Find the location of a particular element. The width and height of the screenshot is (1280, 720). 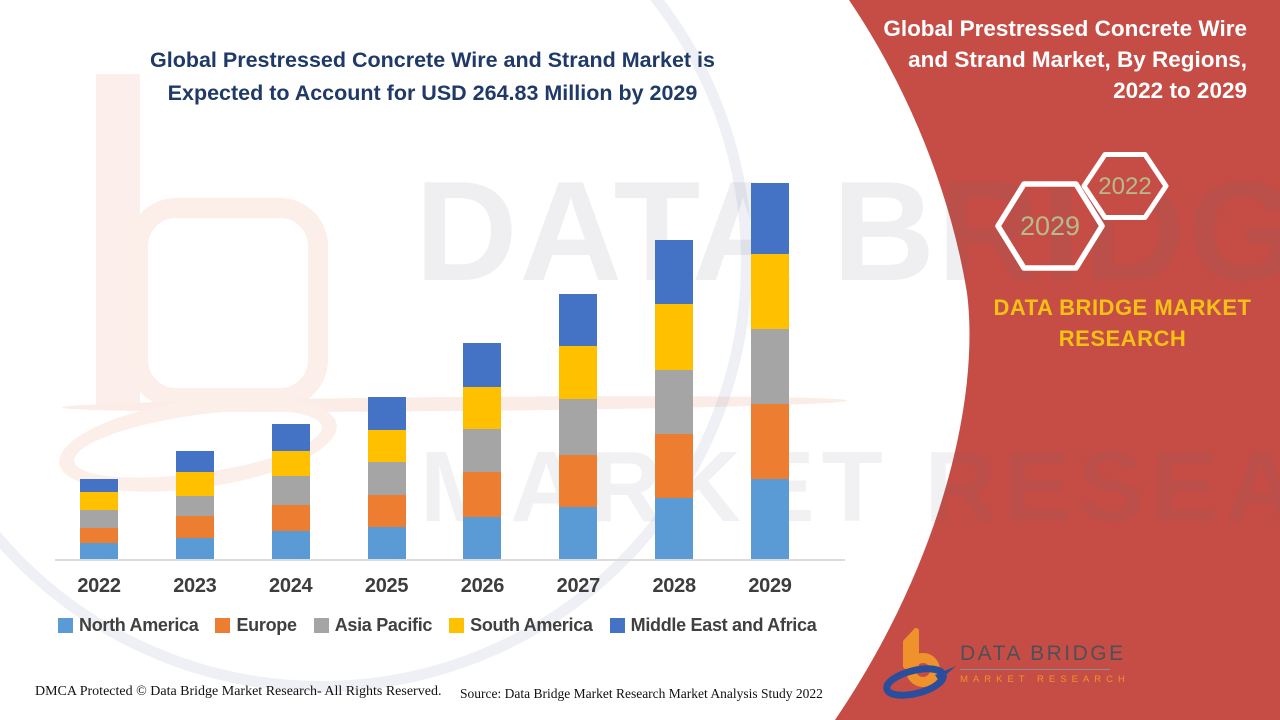

legend-label: Asia Pacific is located at coordinates (383, 625).